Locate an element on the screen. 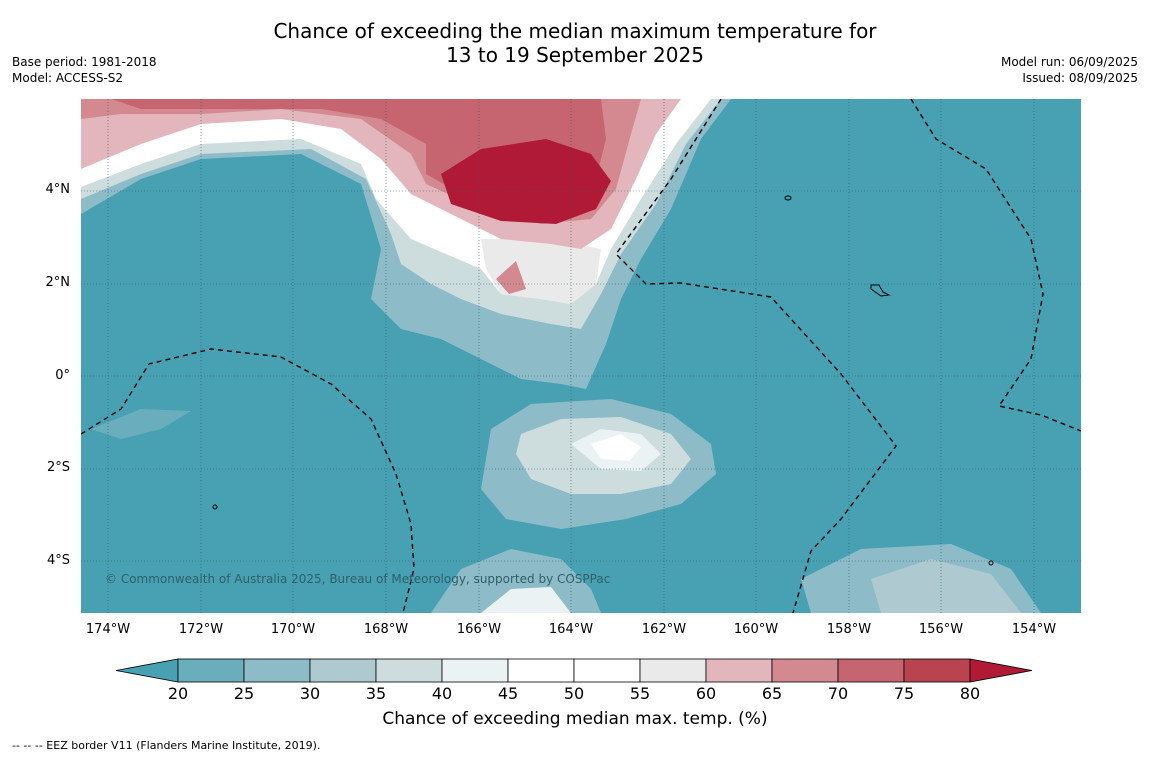 This screenshot has width=1150, height=758. colorbar-tick-75: 75 is located at coordinates (904, 693).